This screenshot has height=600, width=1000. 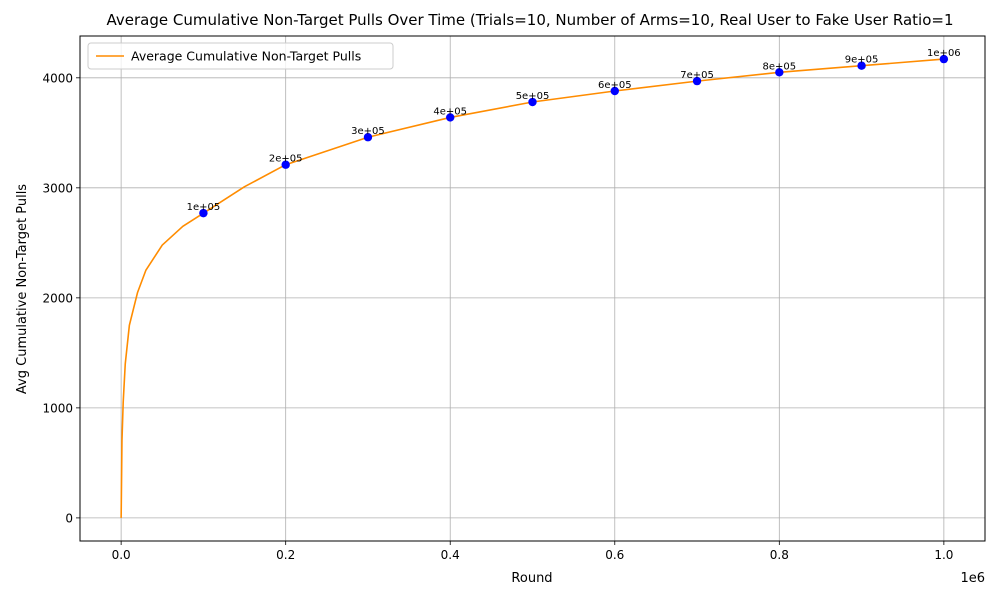 I want to click on data-label: 2e+05, so click(x=286, y=159).